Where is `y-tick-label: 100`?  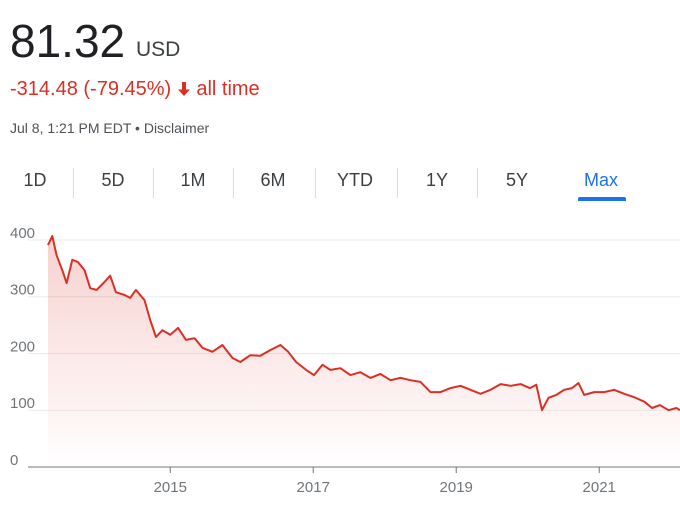 y-tick-label: 100 is located at coordinates (22, 403).